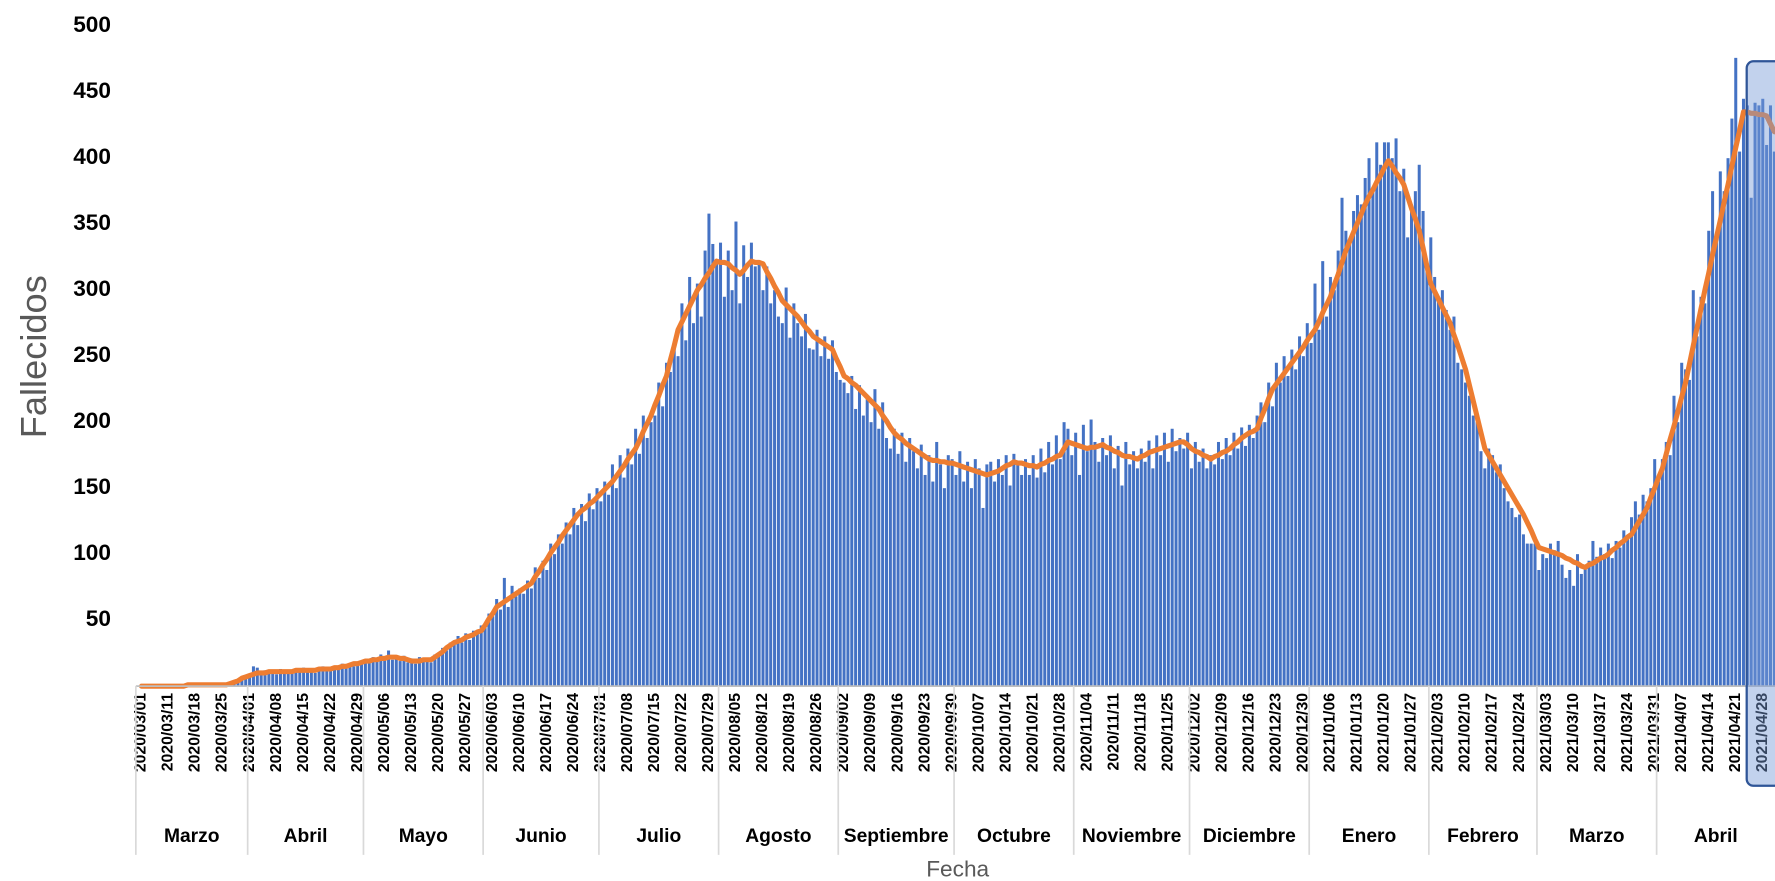 The image size is (1775, 881). What do you see at coordinates (1249, 732) in the screenshot?
I see `x-tick-label: 2020/12/16` at bounding box center [1249, 732].